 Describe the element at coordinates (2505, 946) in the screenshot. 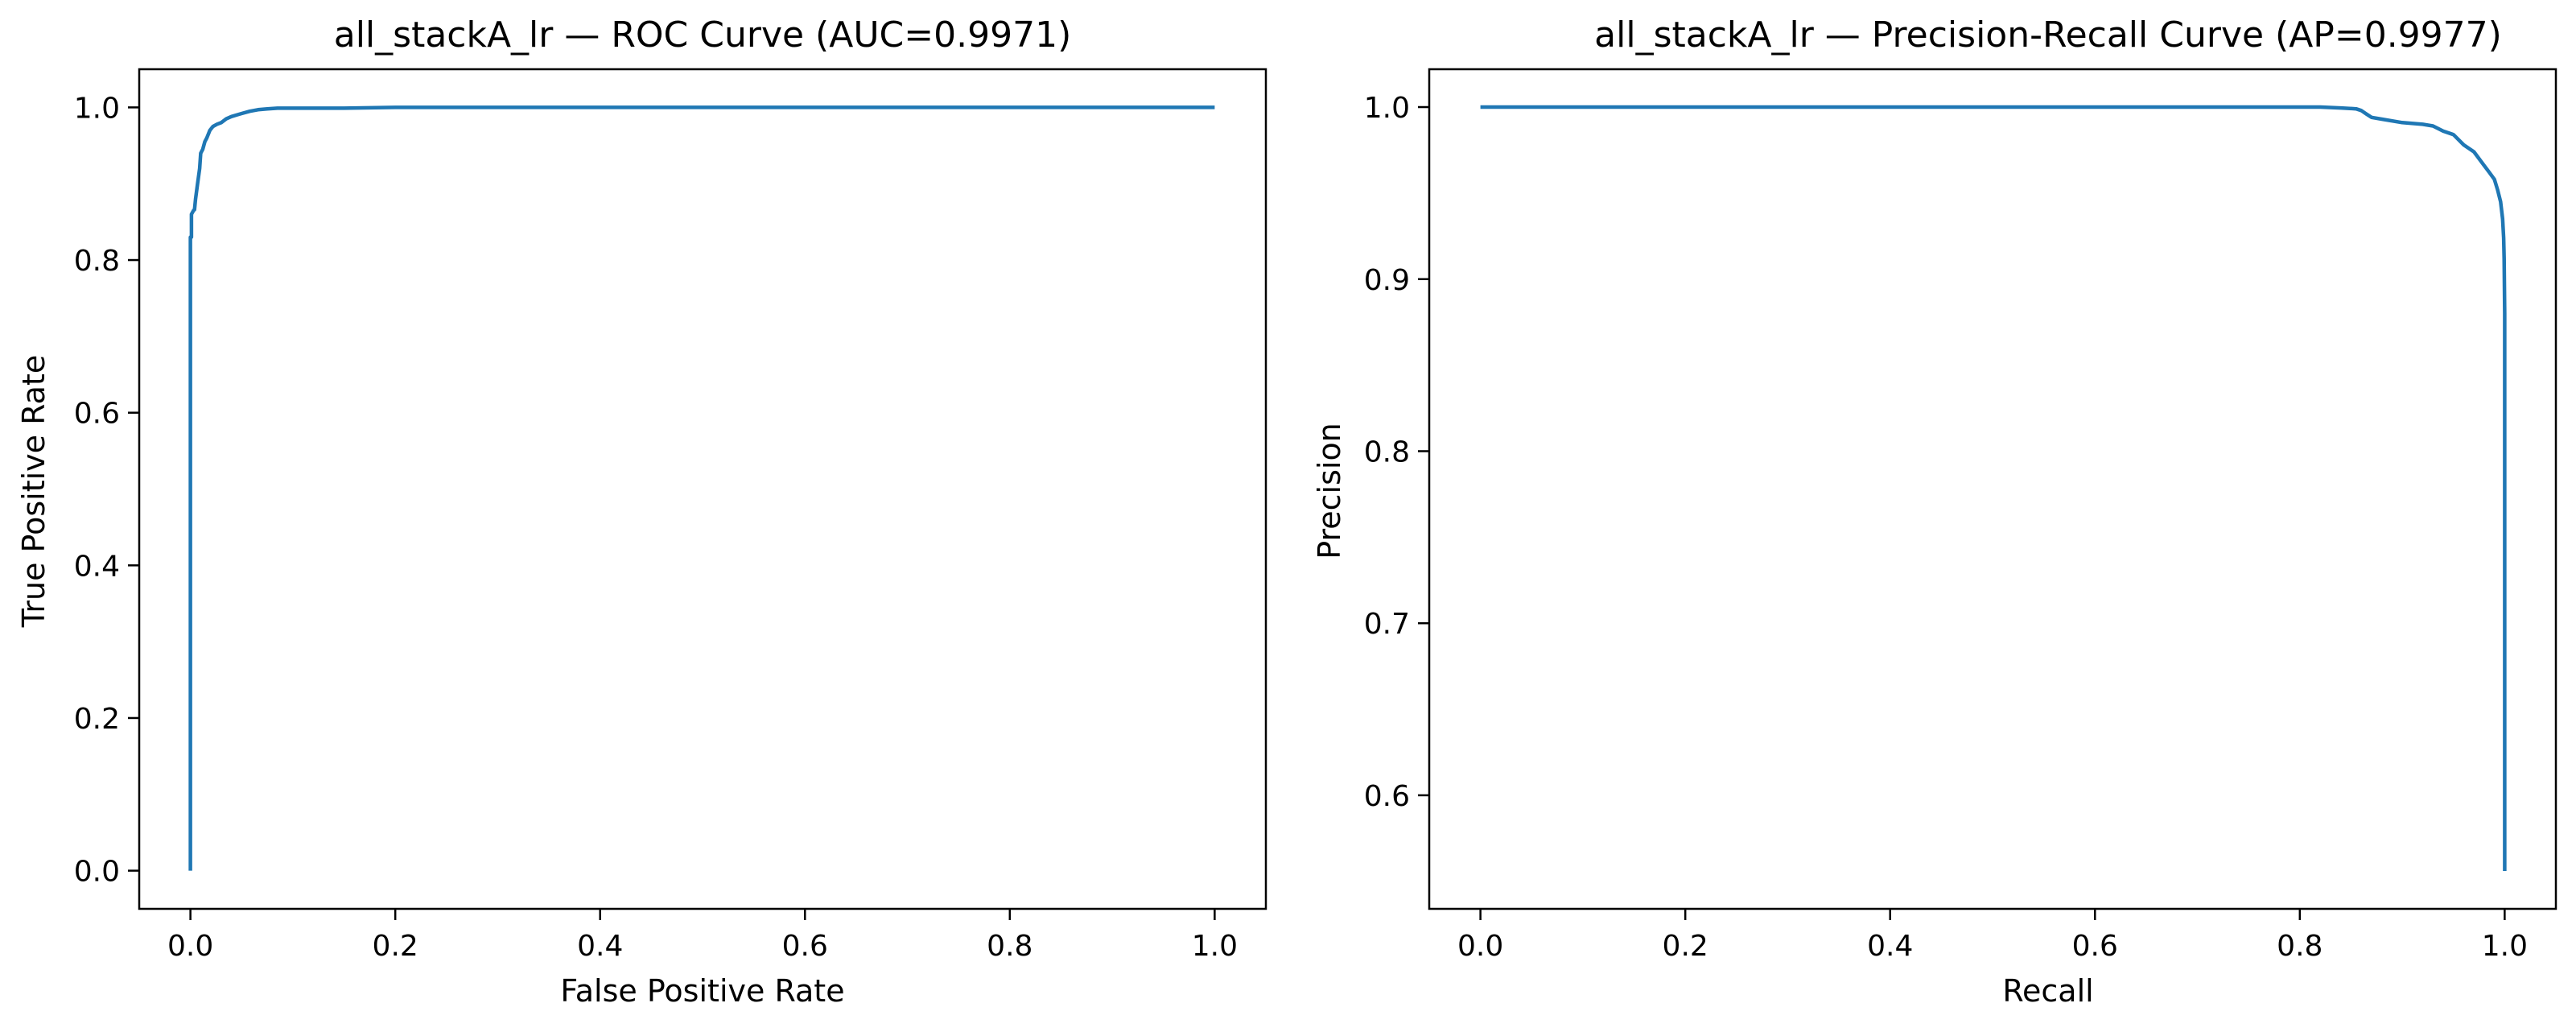

I see `pr-x-tick-label: 1.0` at that location.